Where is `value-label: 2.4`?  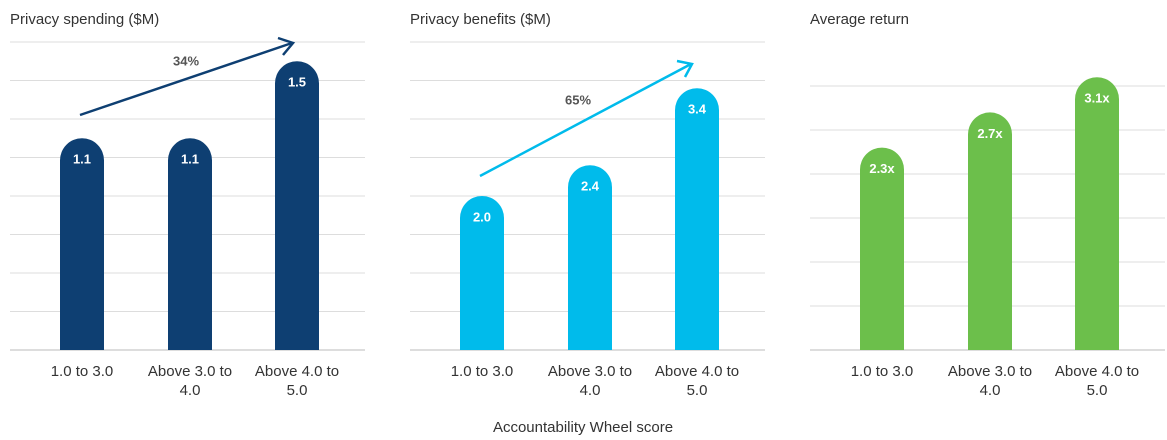
value-label: 2.4 is located at coordinates (590, 186).